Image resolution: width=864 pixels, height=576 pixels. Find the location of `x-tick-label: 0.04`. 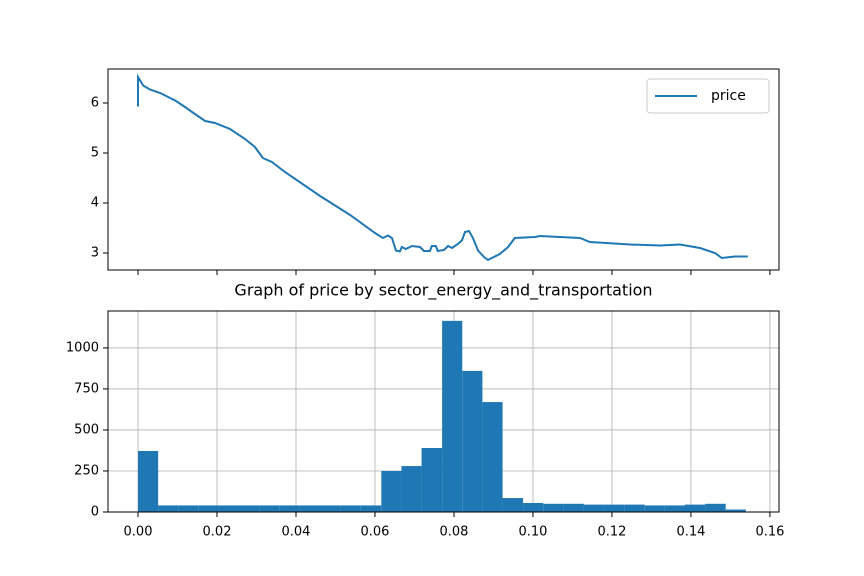

x-tick-label: 0.04 is located at coordinates (296, 532).